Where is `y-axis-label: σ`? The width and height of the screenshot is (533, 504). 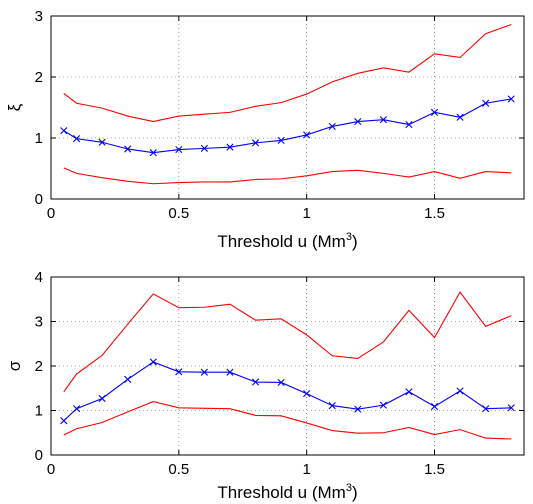
y-axis-label: σ is located at coordinates (14, 365).